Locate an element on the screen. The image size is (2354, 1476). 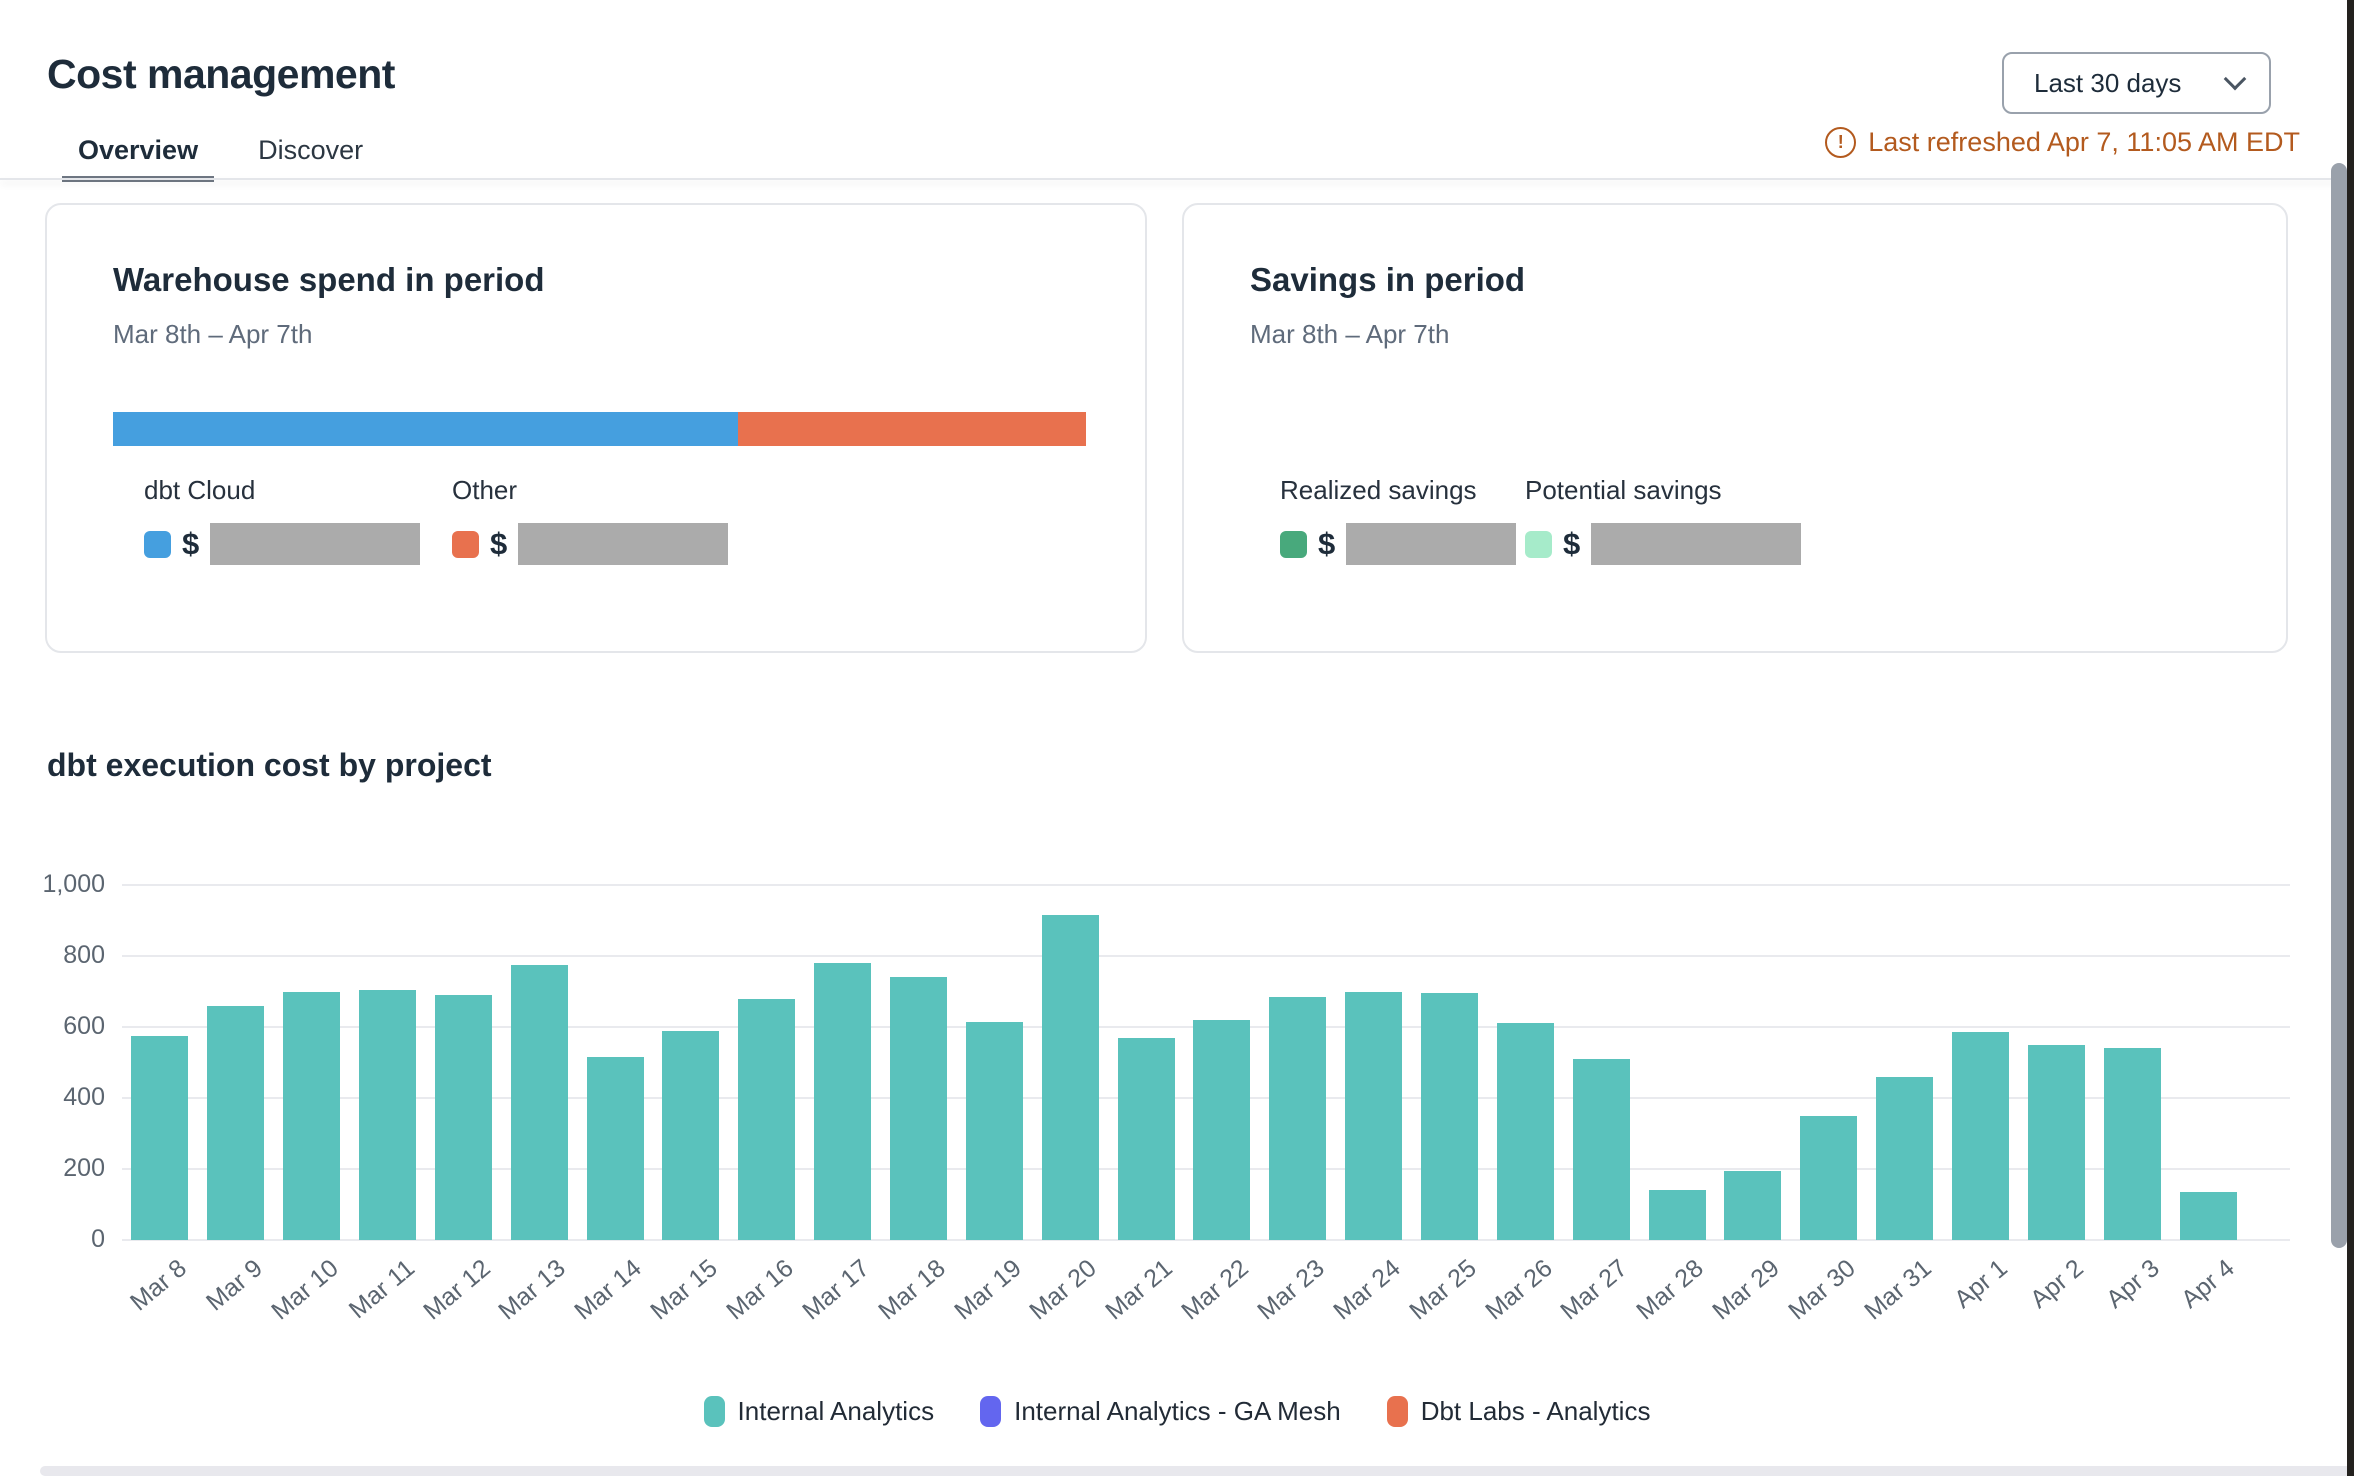
x-axis-tick: Mar 21 is located at coordinates (1139, 1290).